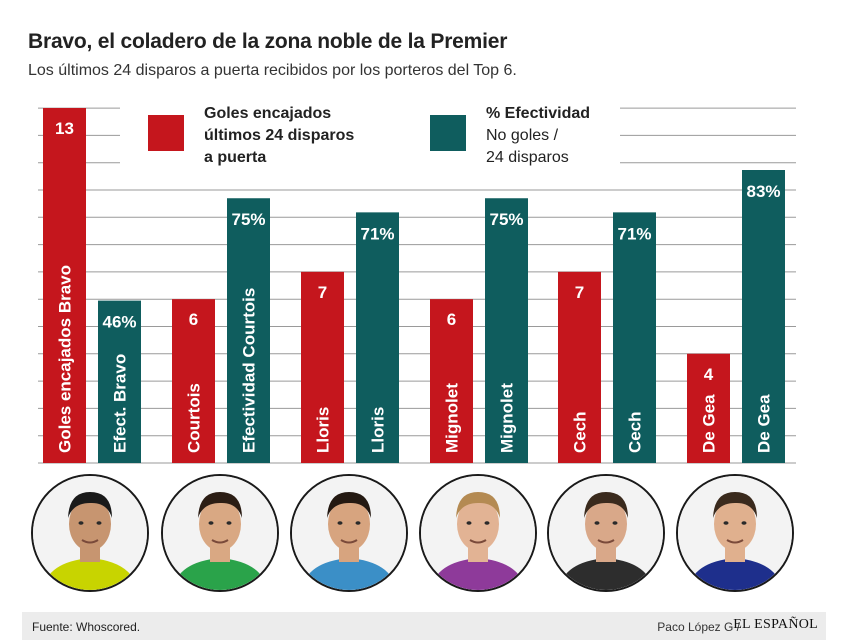  I want to click on portrait-courtois, so click(220, 533).